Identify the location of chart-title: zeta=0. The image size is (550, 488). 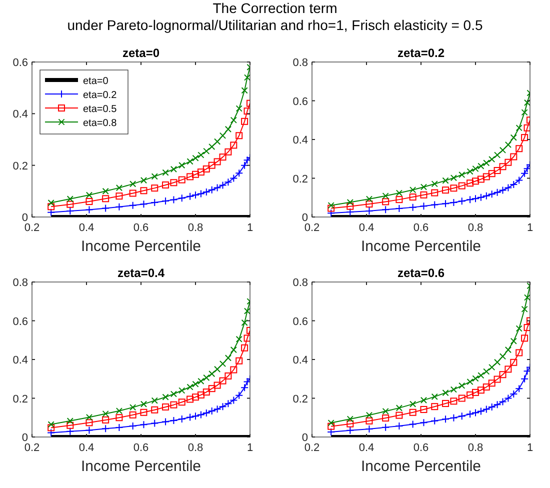
(141, 53).